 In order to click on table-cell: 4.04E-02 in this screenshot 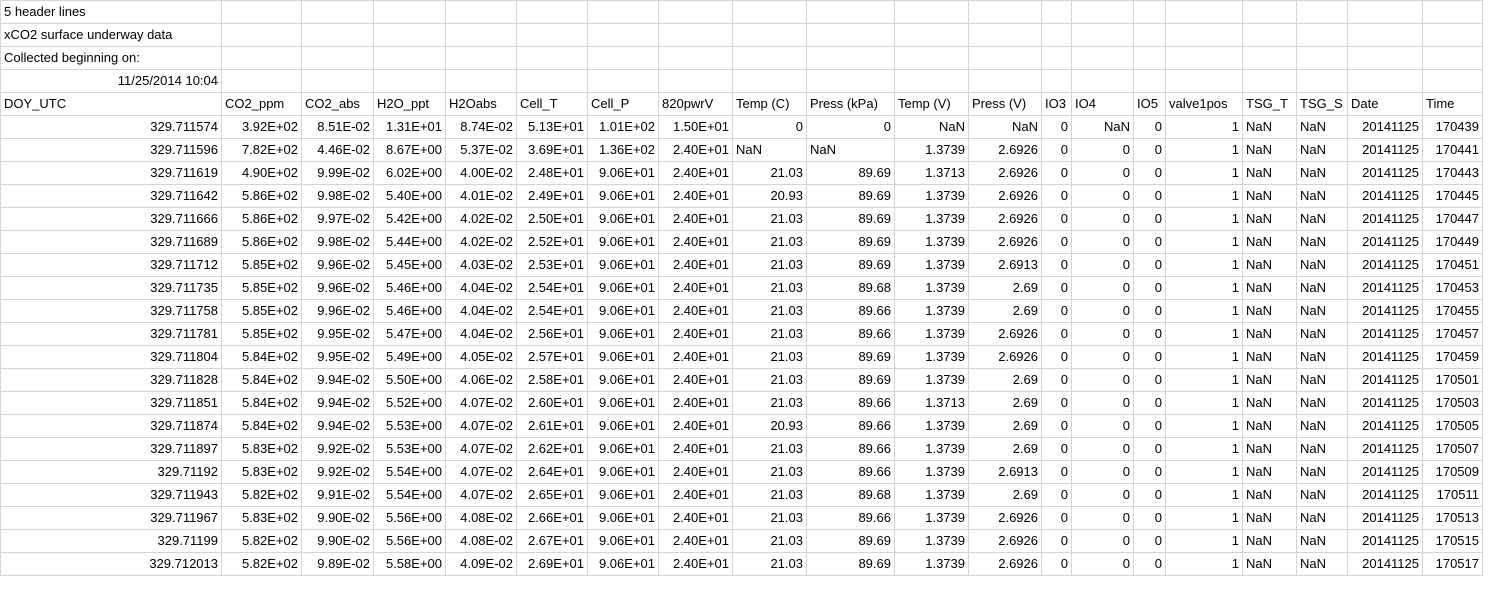, I will do `click(481, 311)`.